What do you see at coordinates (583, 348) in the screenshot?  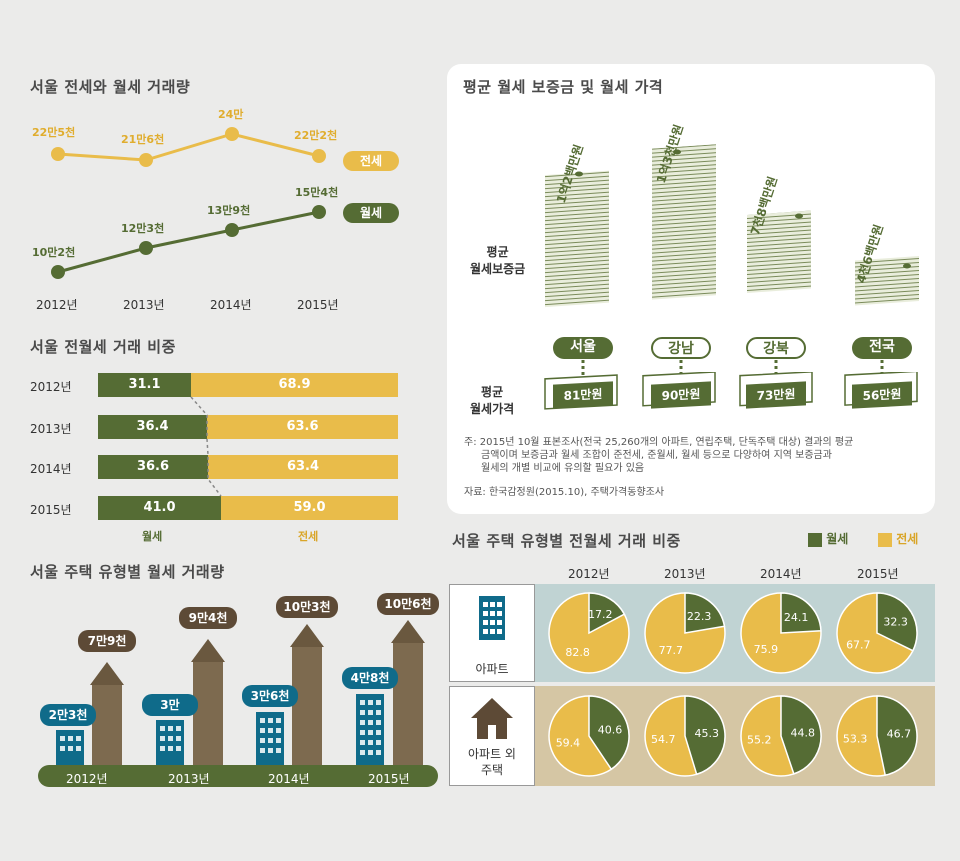 I see `region-seoul: 서울` at bounding box center [583, 348].